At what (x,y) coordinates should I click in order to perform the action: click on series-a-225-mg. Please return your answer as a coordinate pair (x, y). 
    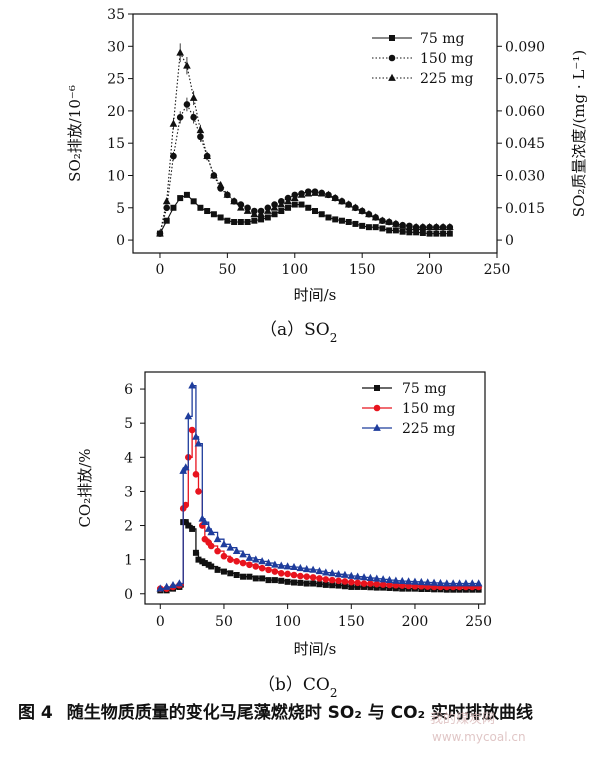
    Looking at the image, I should click on (305, 140).